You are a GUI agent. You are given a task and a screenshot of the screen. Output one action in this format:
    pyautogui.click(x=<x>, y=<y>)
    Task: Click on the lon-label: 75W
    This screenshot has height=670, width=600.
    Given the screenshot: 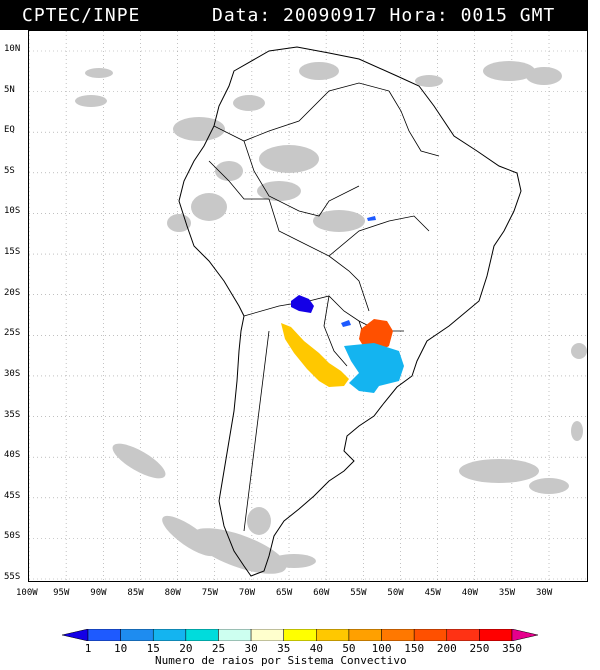 What is the action you would take?
    pyautogui.click(x=209, y=593)
    